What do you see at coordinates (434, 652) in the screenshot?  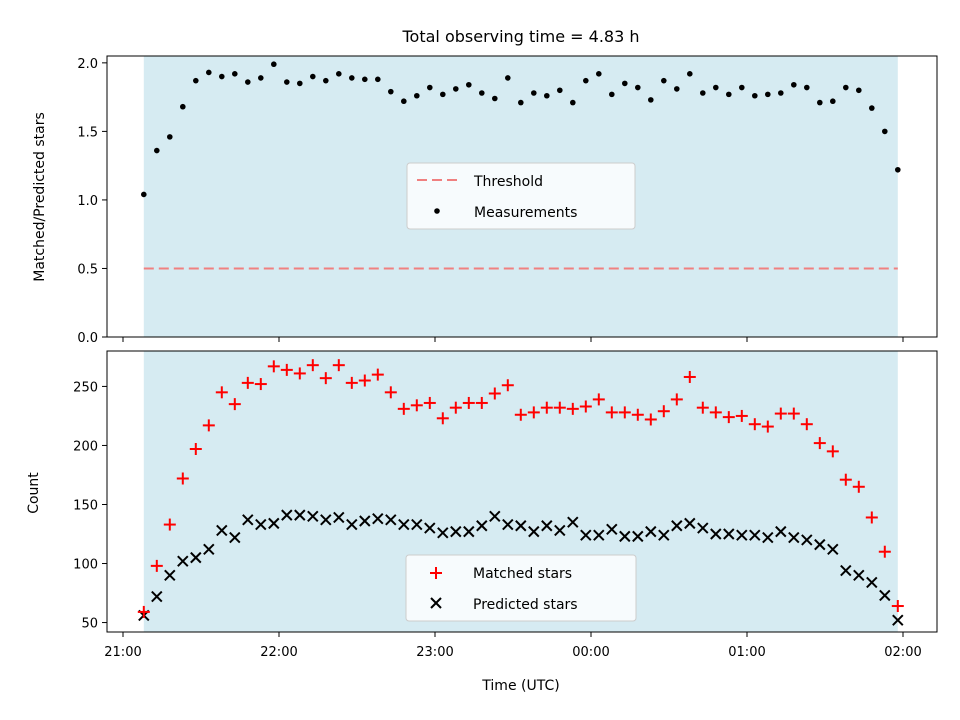 I see `bottom-xtick-label: 23:00` at bounding box center [434, 652].